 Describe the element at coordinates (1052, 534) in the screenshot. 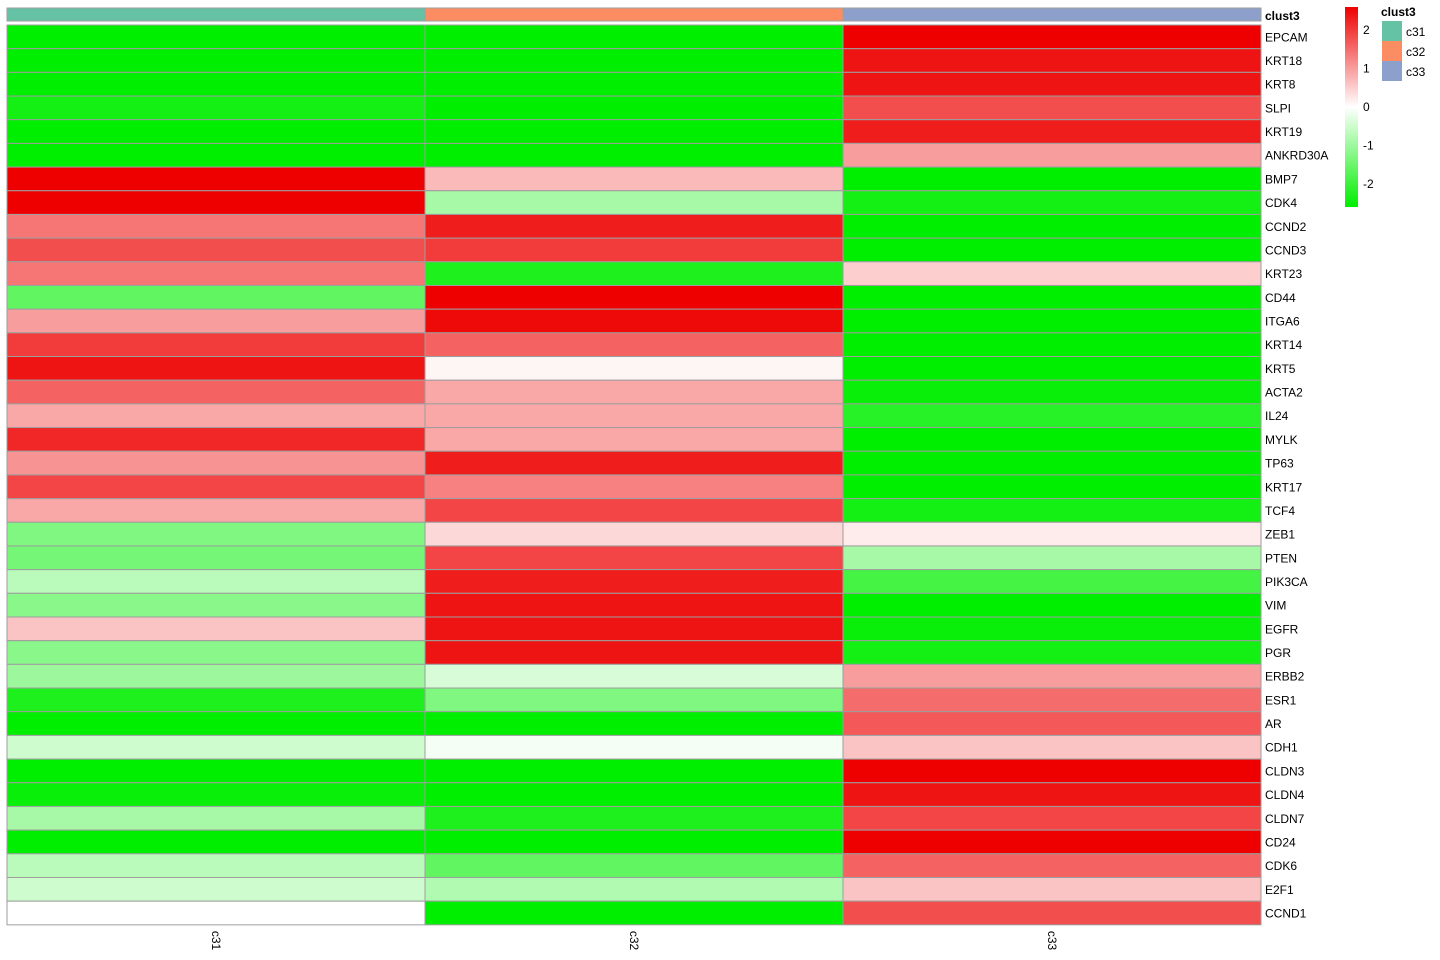

I see `heatmap-cell-ZEB1-c33` at that location.